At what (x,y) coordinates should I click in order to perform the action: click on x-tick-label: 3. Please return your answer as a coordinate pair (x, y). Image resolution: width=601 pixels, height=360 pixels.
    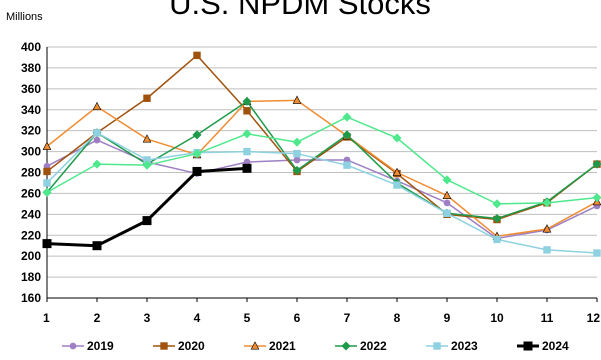
    Looking at the image, I should click on (147, 318).